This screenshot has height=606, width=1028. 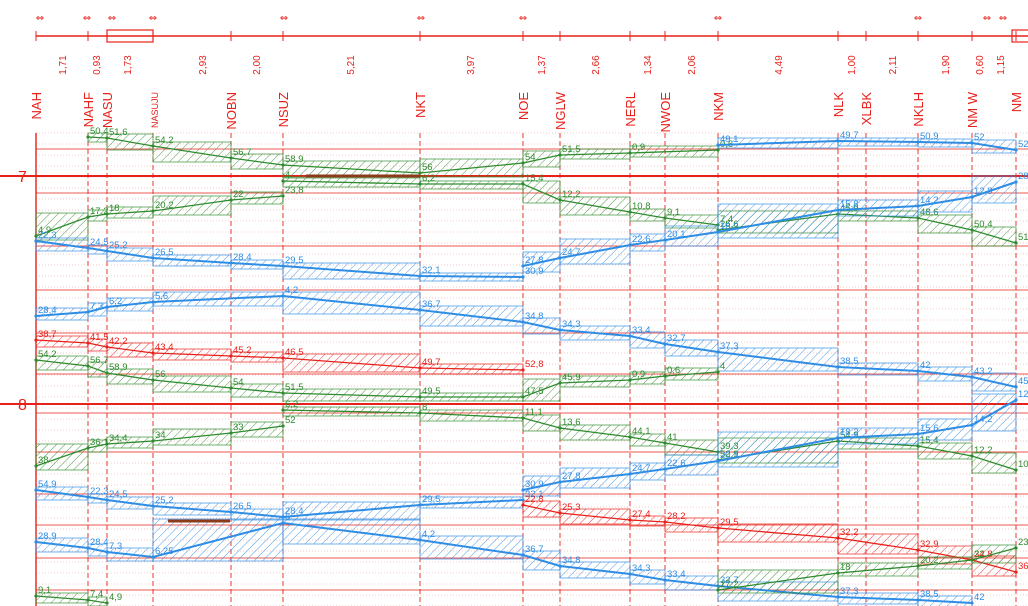 What do you see at coordinates (289, 500) in the screenshot?
I see `blue-train: 54,922,324,525,226,528,429,532,1` at bounding box center [289, 500].